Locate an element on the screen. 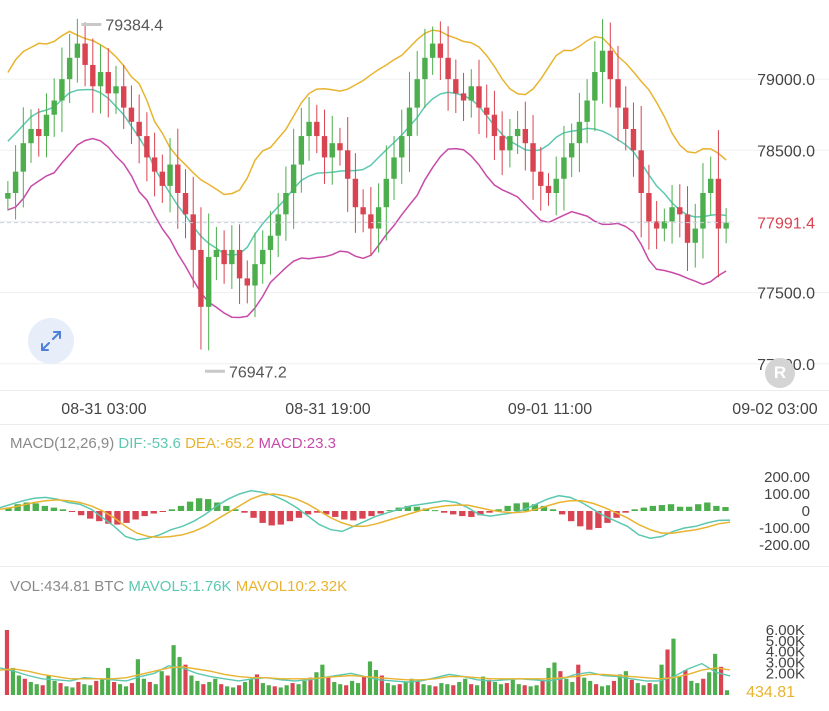 Image resolution: width=829 pixels, height=711 pixels. mavol10-line is located at coordinates (365, 673).